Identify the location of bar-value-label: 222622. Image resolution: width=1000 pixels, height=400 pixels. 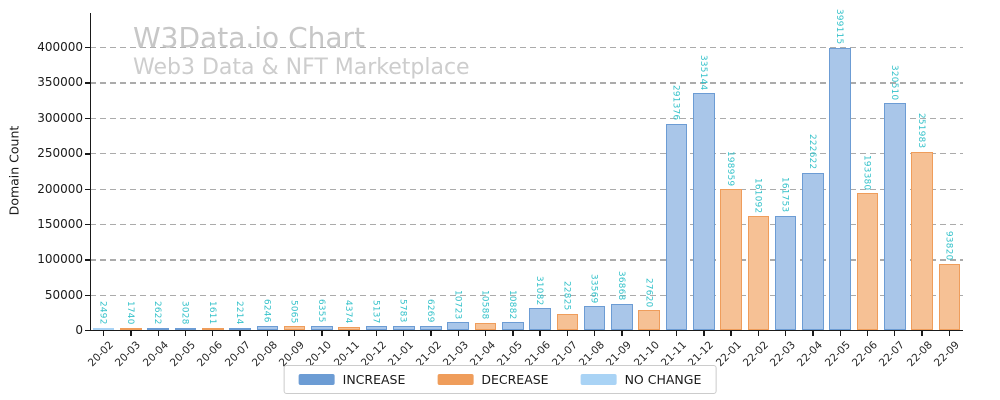
(811, 152).